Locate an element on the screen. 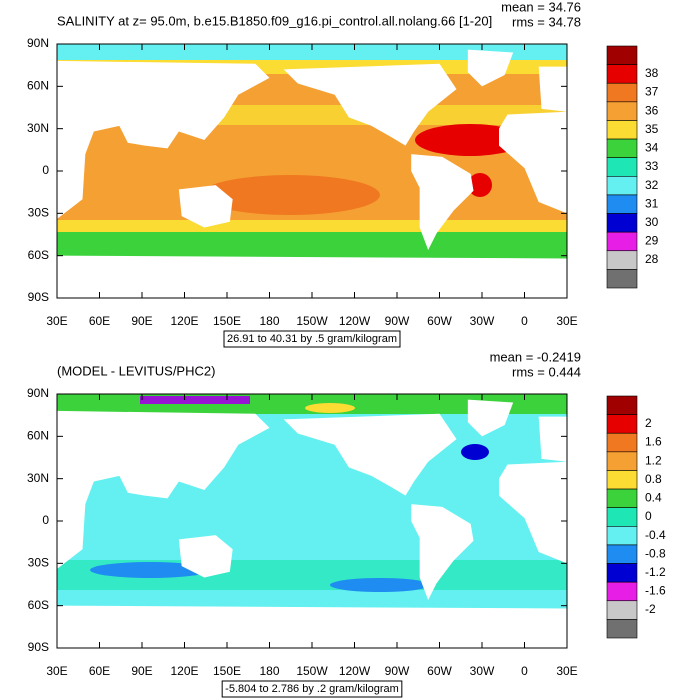 The height and width of the screenshot is (700, 700). colorbar-label: 37 is located at coordinates (652, 92).